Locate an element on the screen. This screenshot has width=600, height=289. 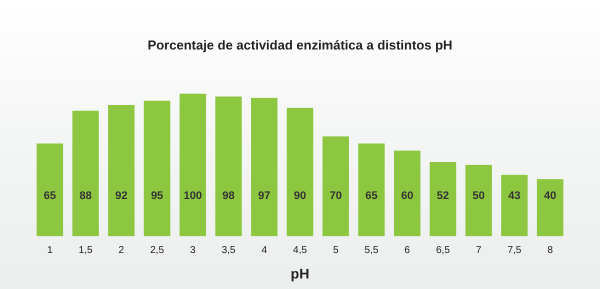
x-tick-label: 6,5 is located at coordinates (443, 250).